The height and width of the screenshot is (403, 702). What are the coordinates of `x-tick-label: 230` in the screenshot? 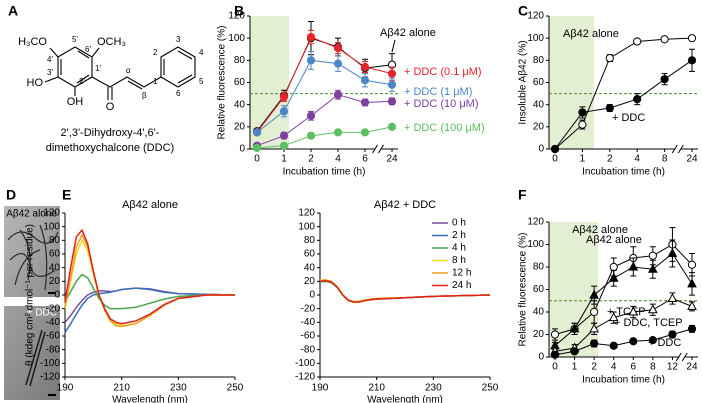 It's located at (433, 388).